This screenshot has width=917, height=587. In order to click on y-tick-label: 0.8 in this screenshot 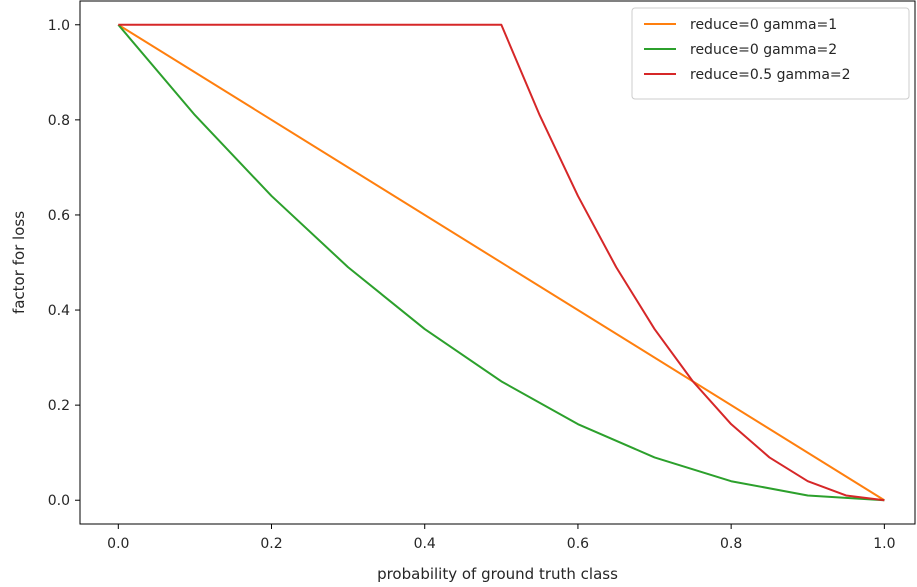, I will do `click(59, 121)`.